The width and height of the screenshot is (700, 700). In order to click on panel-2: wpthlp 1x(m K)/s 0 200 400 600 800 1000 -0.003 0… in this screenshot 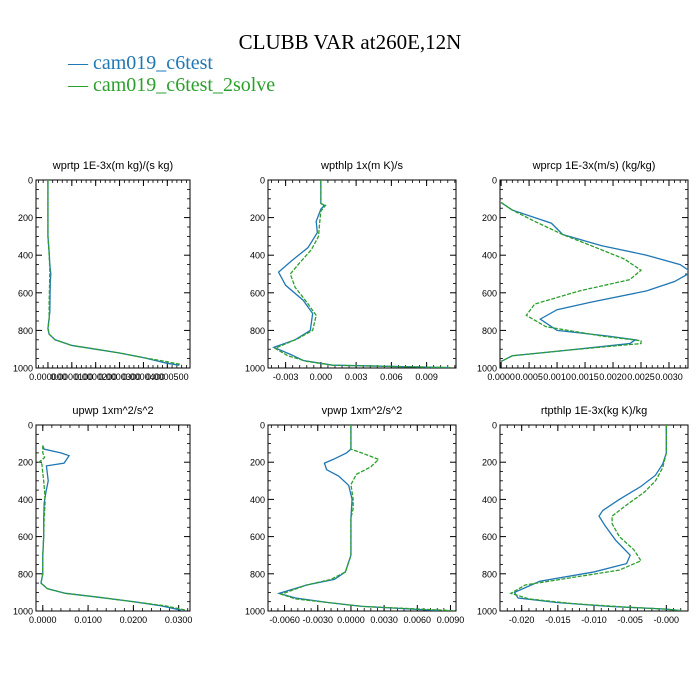, I will do `click(351, 271)`.